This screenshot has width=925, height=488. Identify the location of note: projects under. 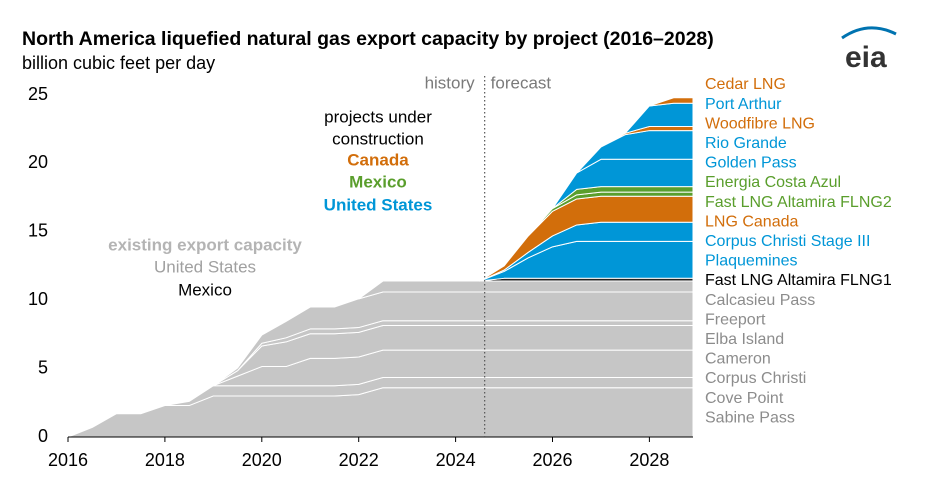
(378, 116).